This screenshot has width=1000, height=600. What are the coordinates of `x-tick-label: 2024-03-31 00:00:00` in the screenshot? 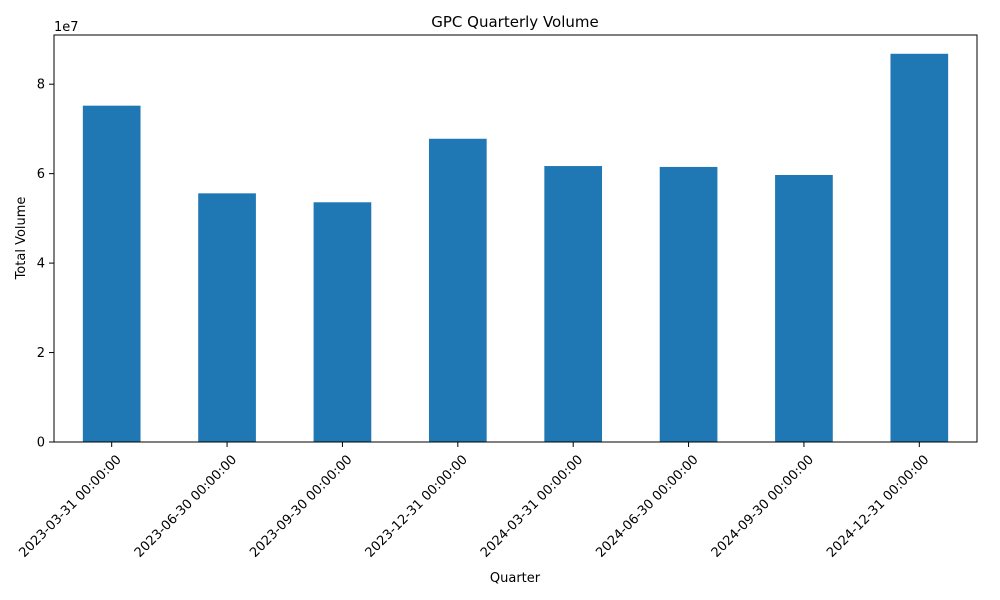 It's located at (532, 506).